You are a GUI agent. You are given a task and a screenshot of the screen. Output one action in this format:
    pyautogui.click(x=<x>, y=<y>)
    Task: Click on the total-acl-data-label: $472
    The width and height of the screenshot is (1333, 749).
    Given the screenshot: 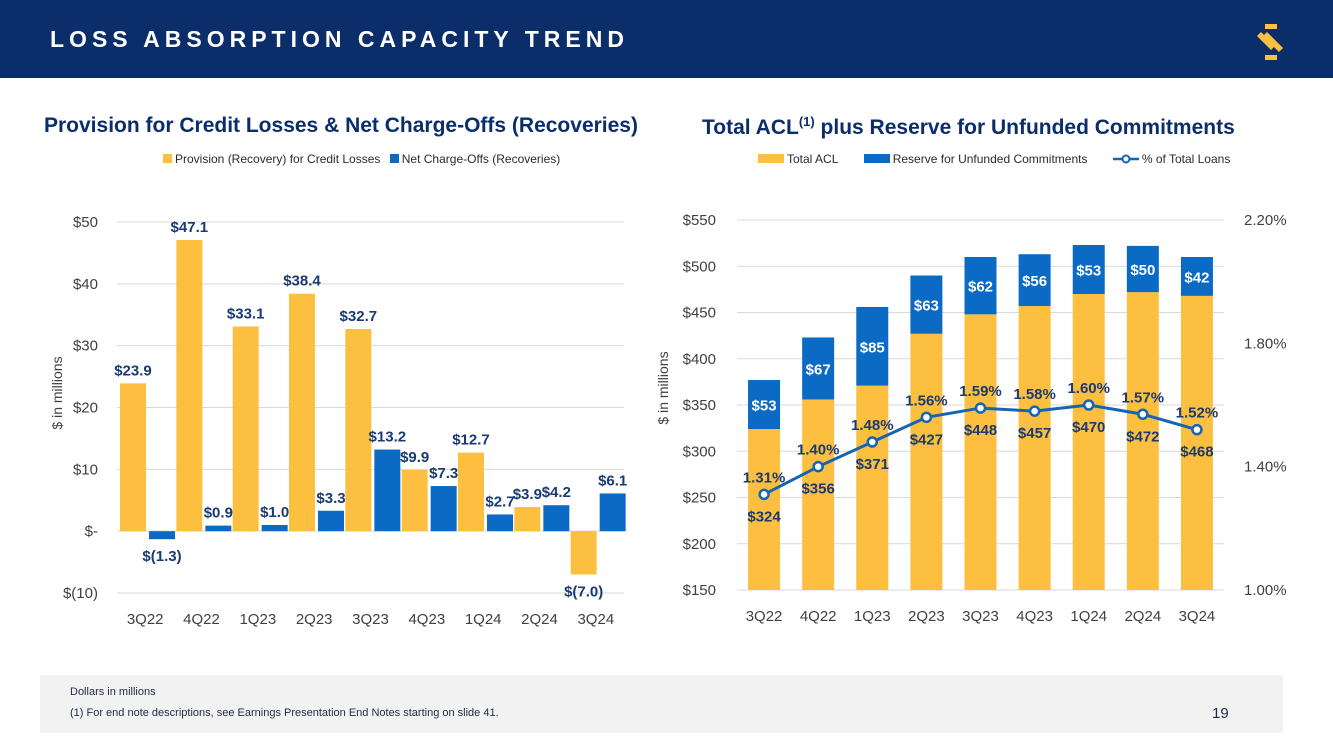 What is the action you would take?
    pyautogui.click(x=1142, y=436)
    